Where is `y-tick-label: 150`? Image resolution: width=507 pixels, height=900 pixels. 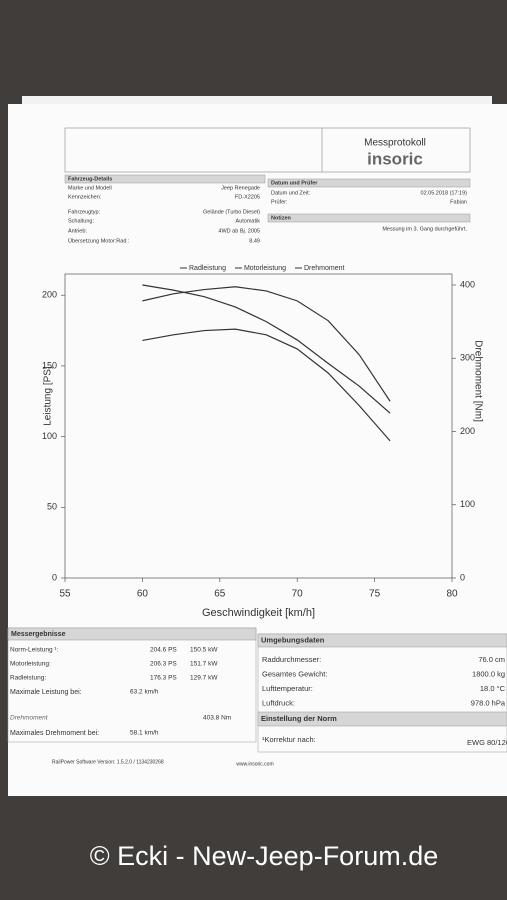
y-tick-label: 150 is located at coordinates (49, 365).